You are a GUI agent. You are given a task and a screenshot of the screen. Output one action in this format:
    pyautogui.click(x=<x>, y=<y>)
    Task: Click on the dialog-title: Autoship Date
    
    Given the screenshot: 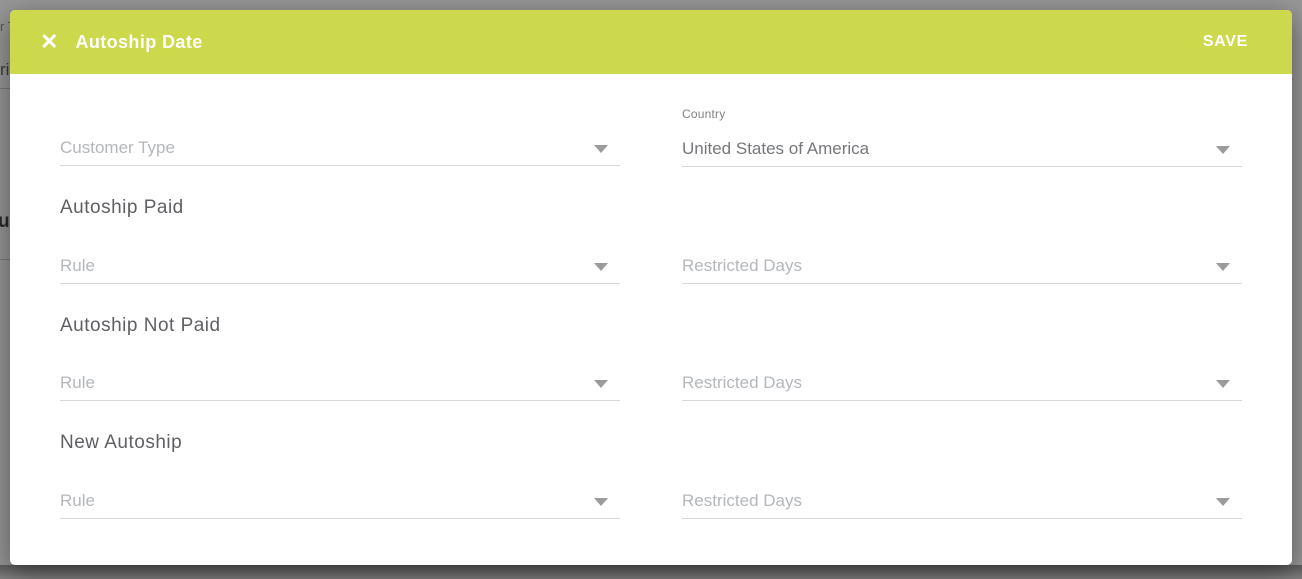 What is the action you would take?
    pyautogui.click(x=139, y=41)
    